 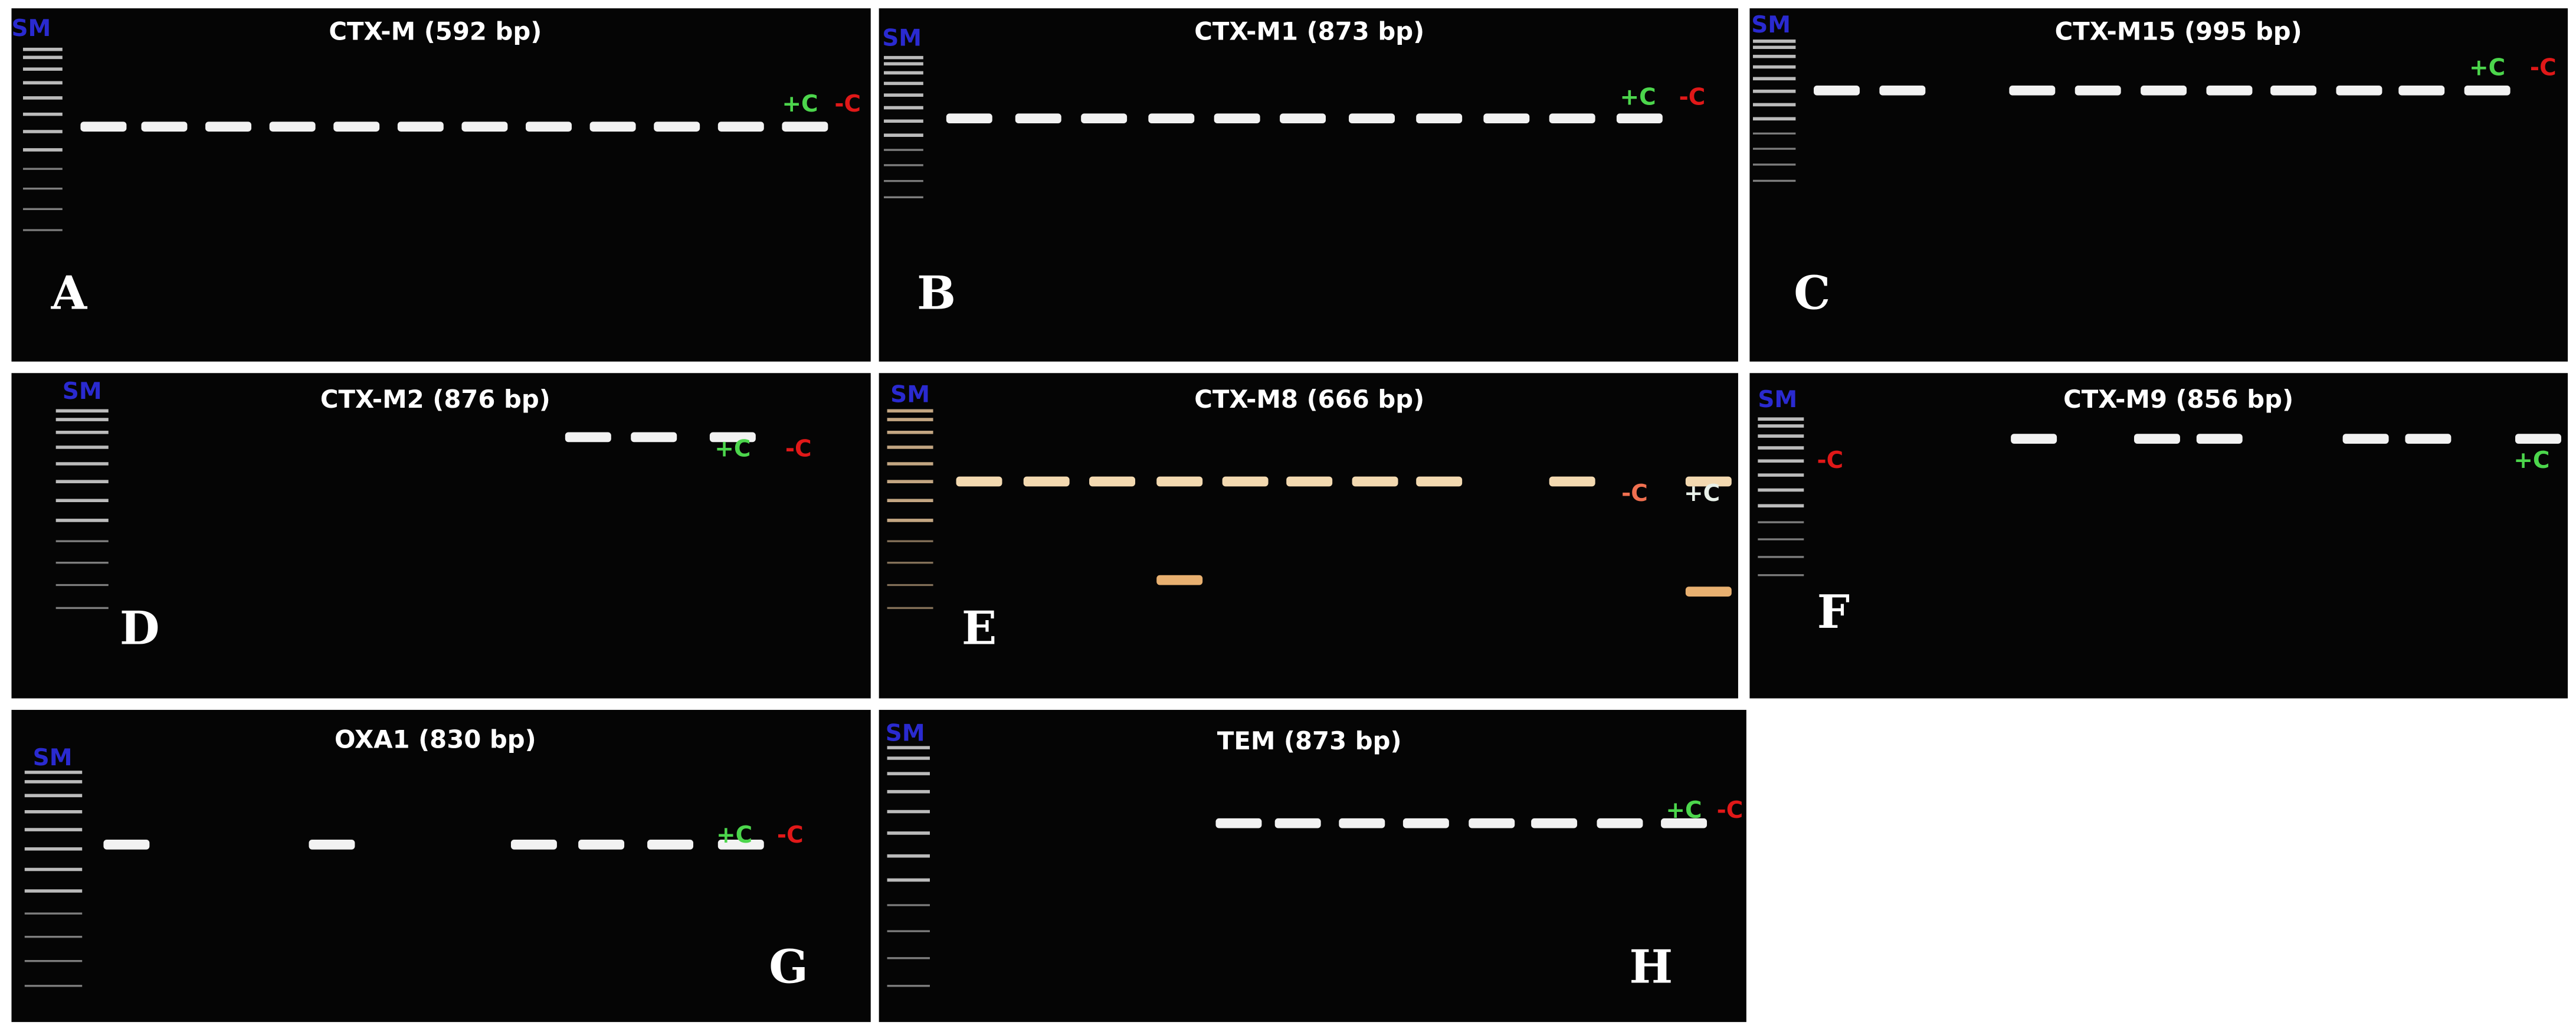 What do you see at coordinates (140, 629) in the screenshot?
I see `panel-letter: D` at bounding box center [140, 629].